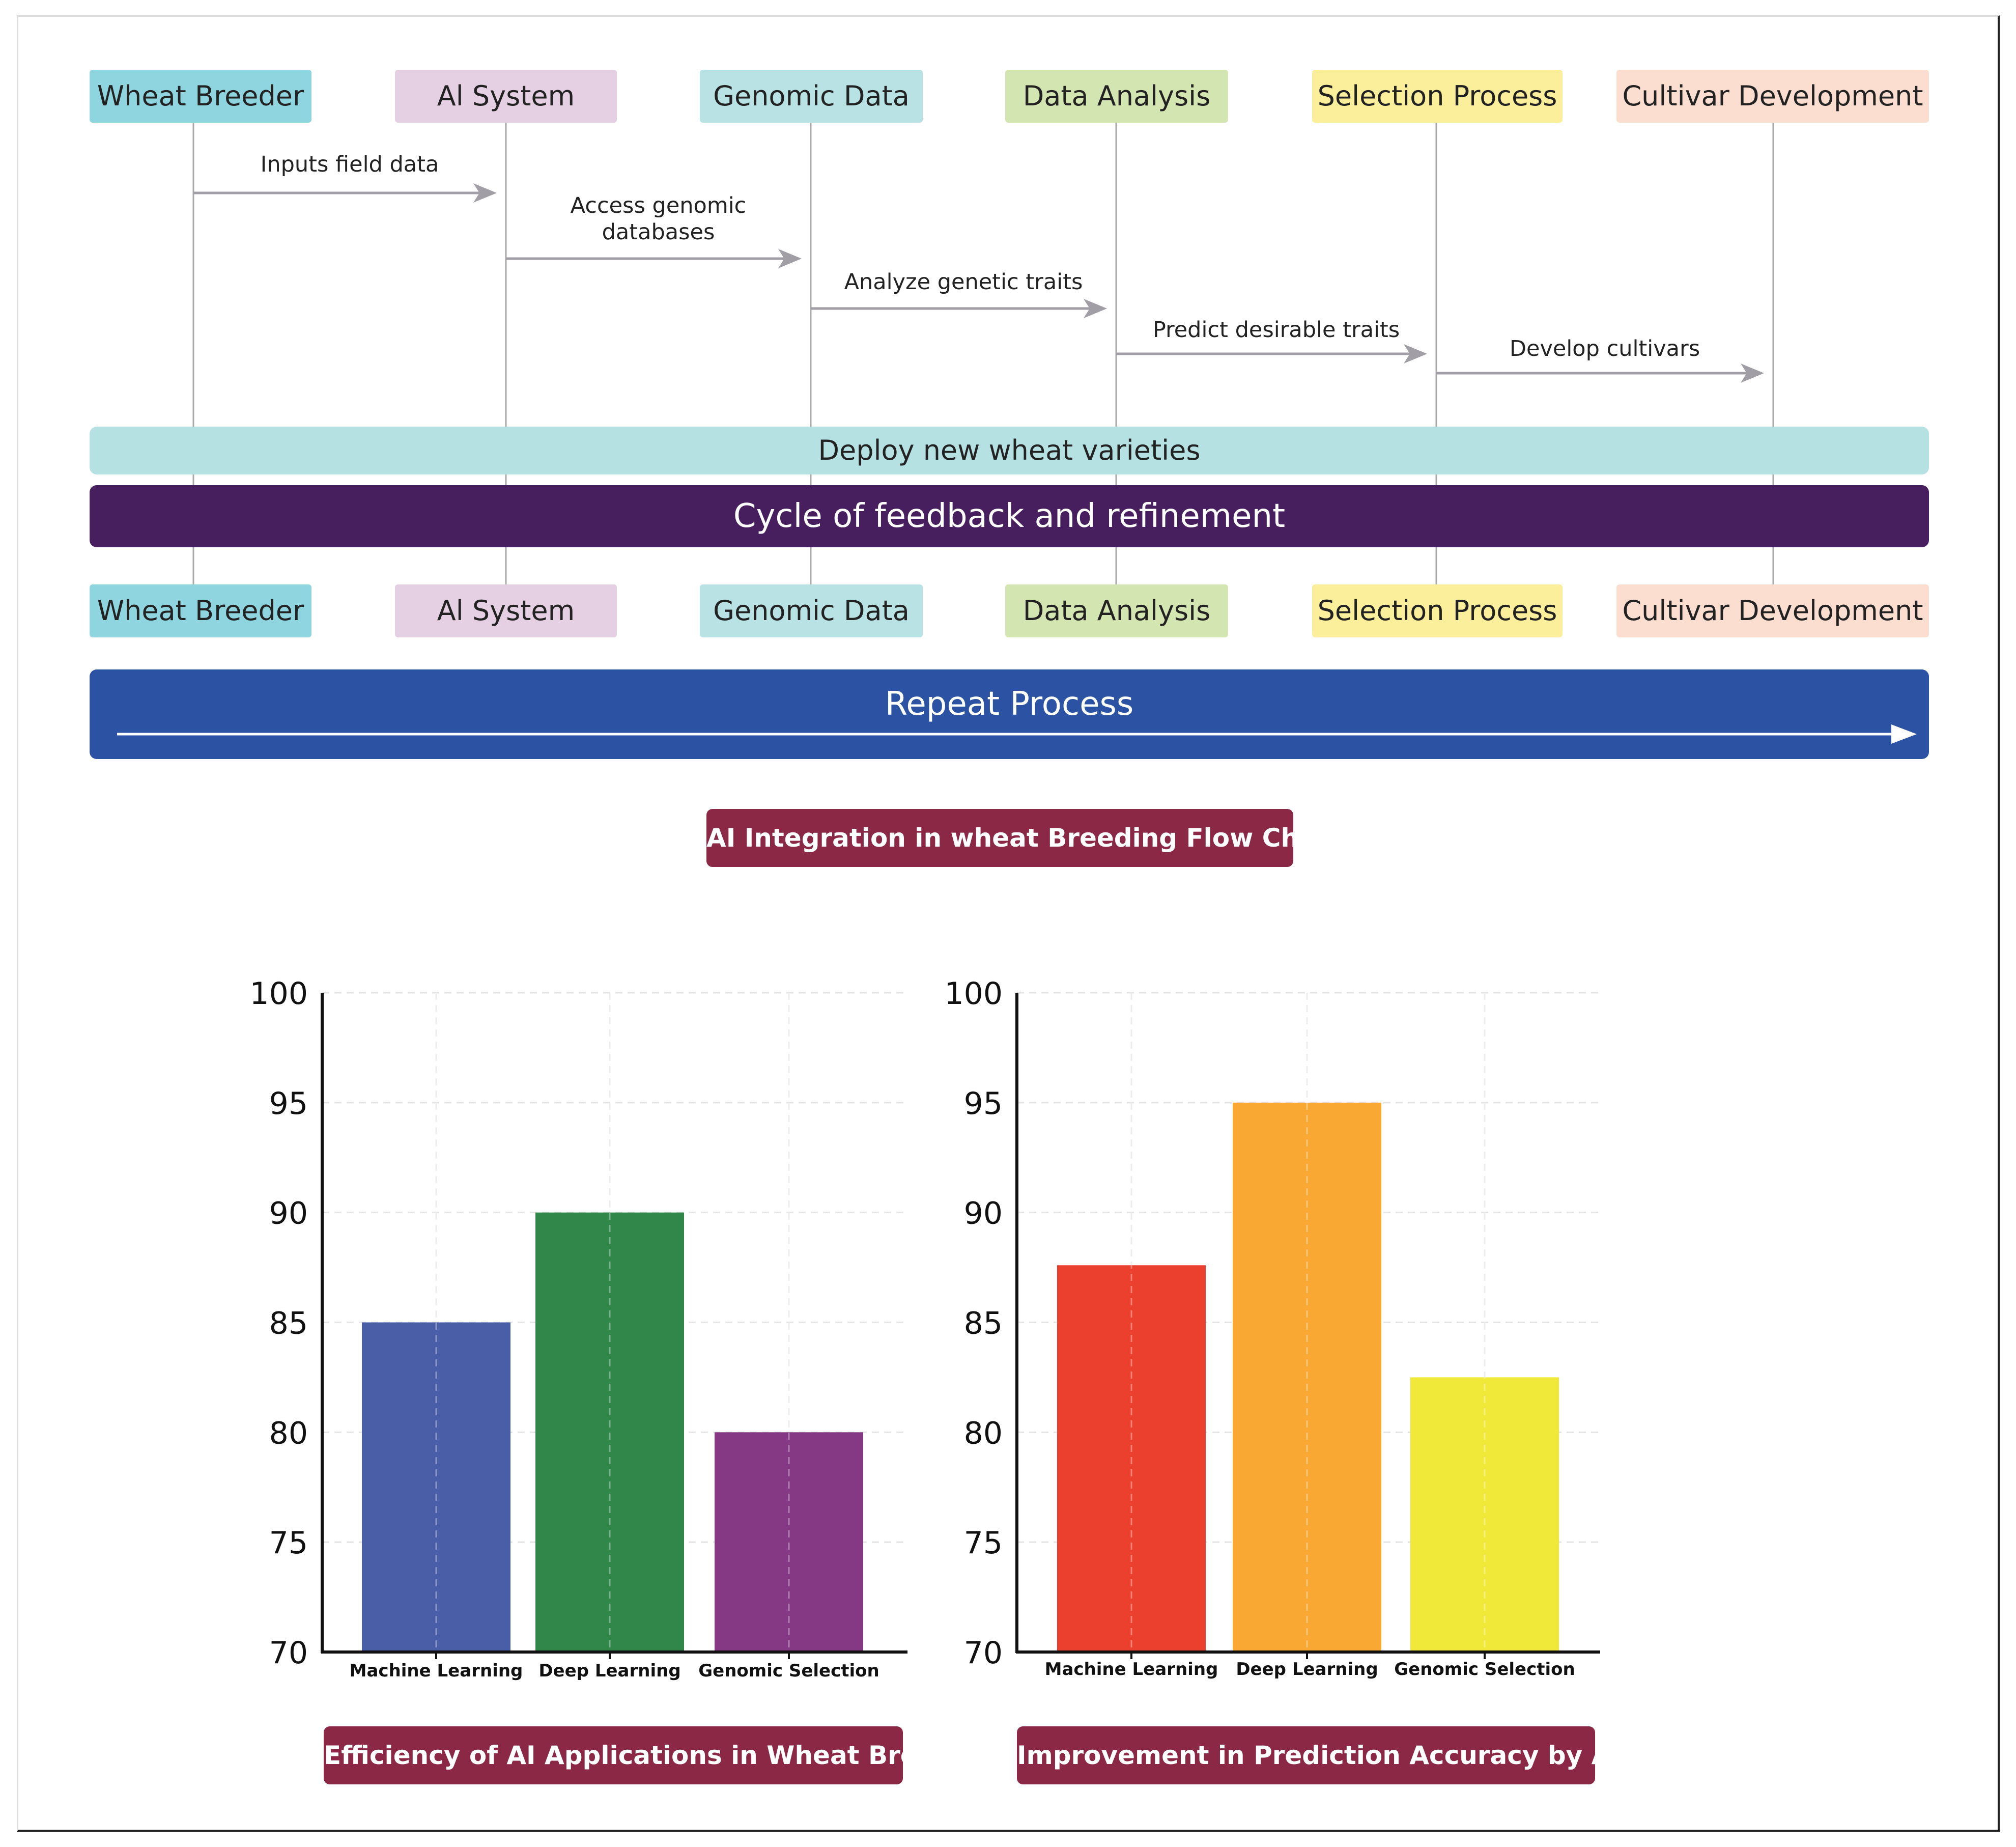  I want to click on deploy-band: Deploy new wheat varieties, so click(1009, 450).